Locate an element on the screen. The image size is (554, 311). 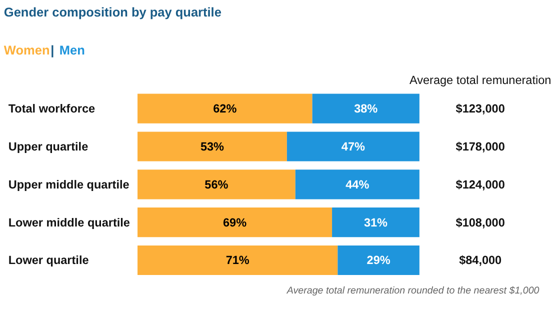
data-label: 31% is located at coordinates (376, 223).